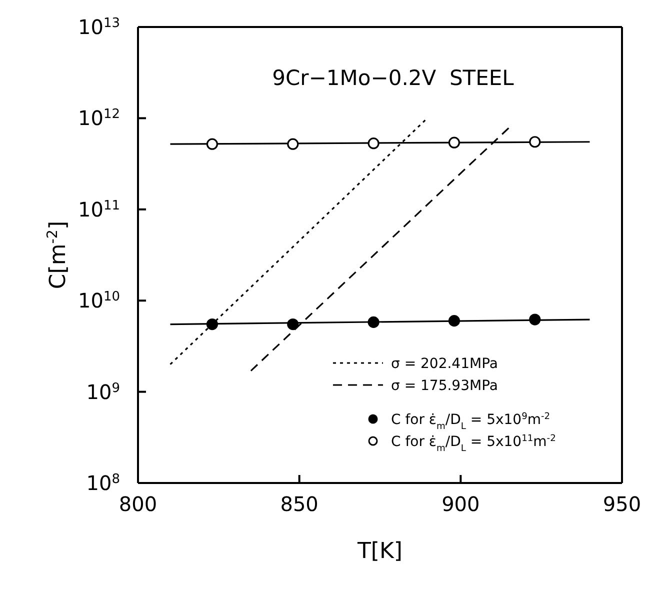 Image resolution: width=657 pixels, height=596 pixels. I want to click on text: 9Cr−1Mo−0.2V STEEL, so click(393, 78).